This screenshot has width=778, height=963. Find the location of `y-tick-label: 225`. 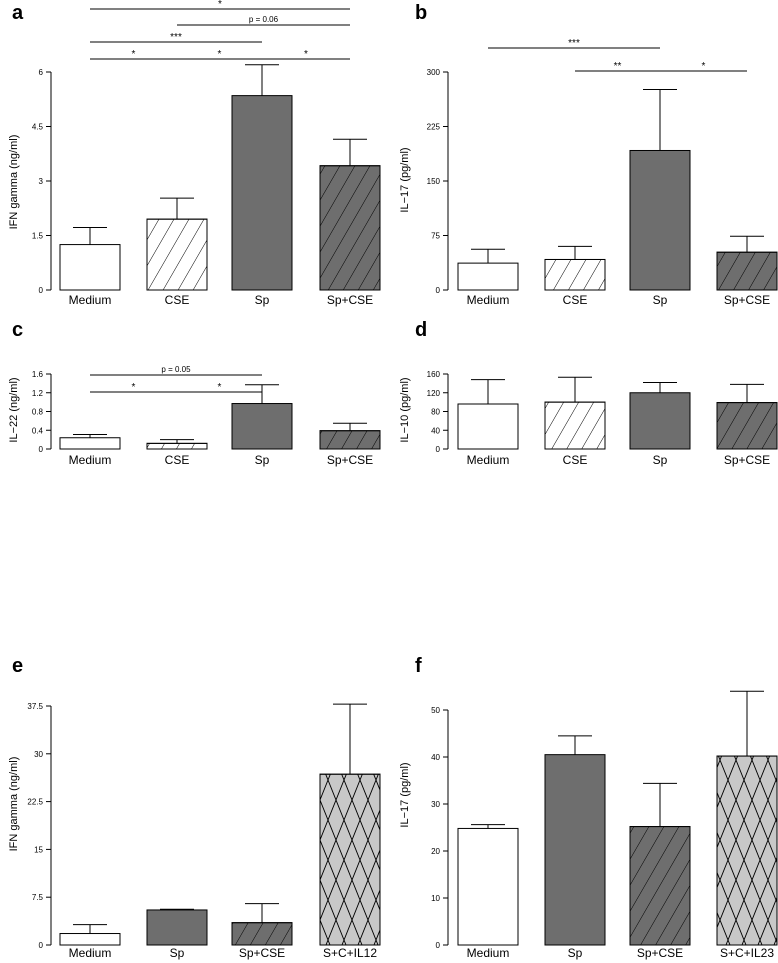

y-tick-label: 225 is located at coordinates (434, 127).